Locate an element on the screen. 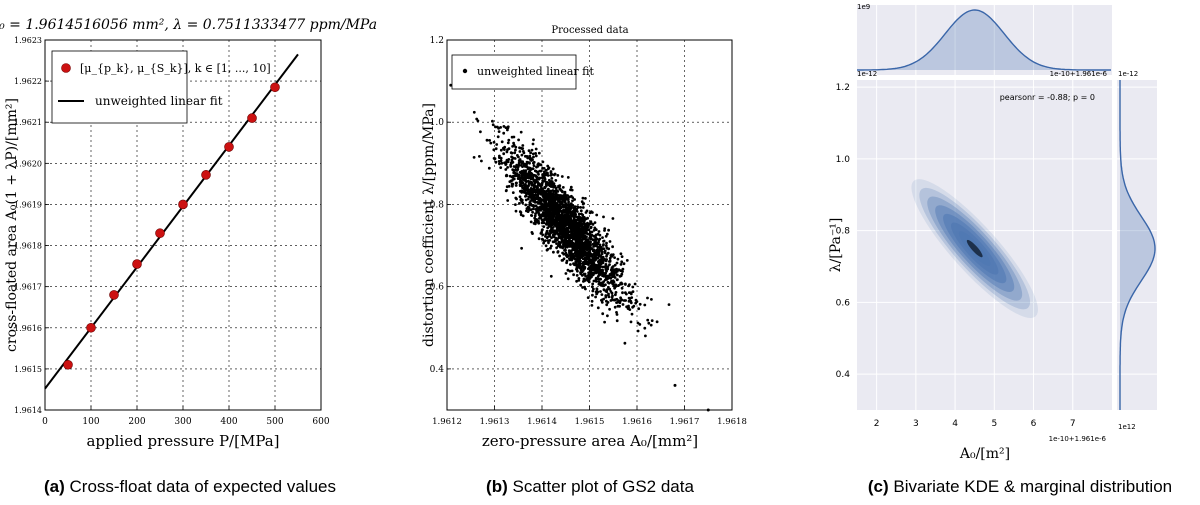 Image resolution: width=1200 pixels, height=505 pixels. panel-a-y-label: cross-floated area A₀(1 + λP)/[mm²] is located at coordinates (12, 225).